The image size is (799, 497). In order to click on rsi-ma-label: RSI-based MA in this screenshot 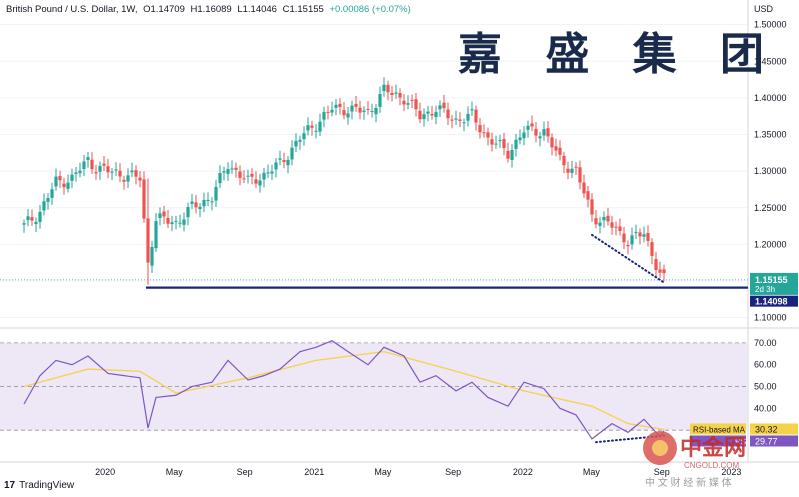, I will do `click(719, 429)`.